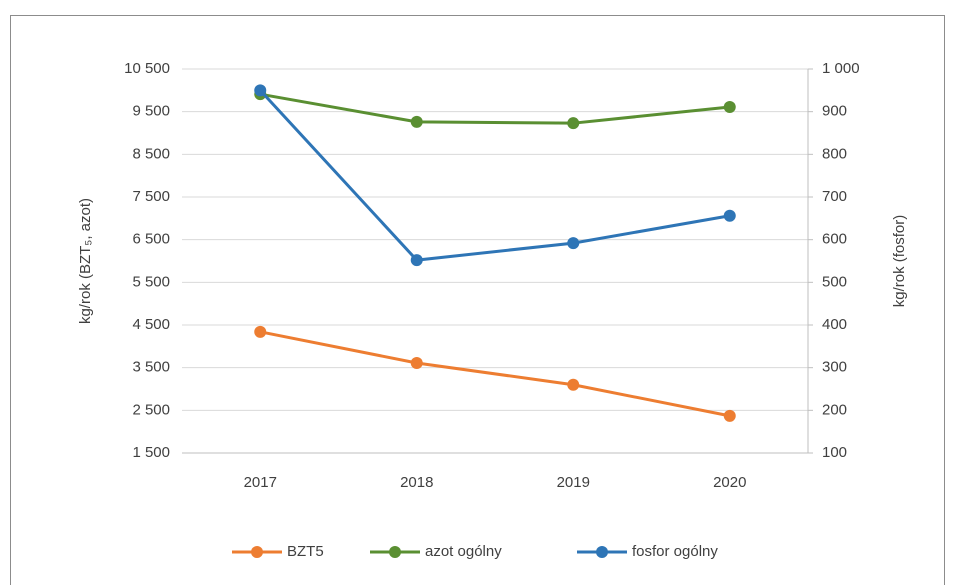 The image size is (955, 585). What do you see at coordinates (463, 551) in the screenshot?
I see `legend-label: azot ogólny` at bounding box center [463, 551].